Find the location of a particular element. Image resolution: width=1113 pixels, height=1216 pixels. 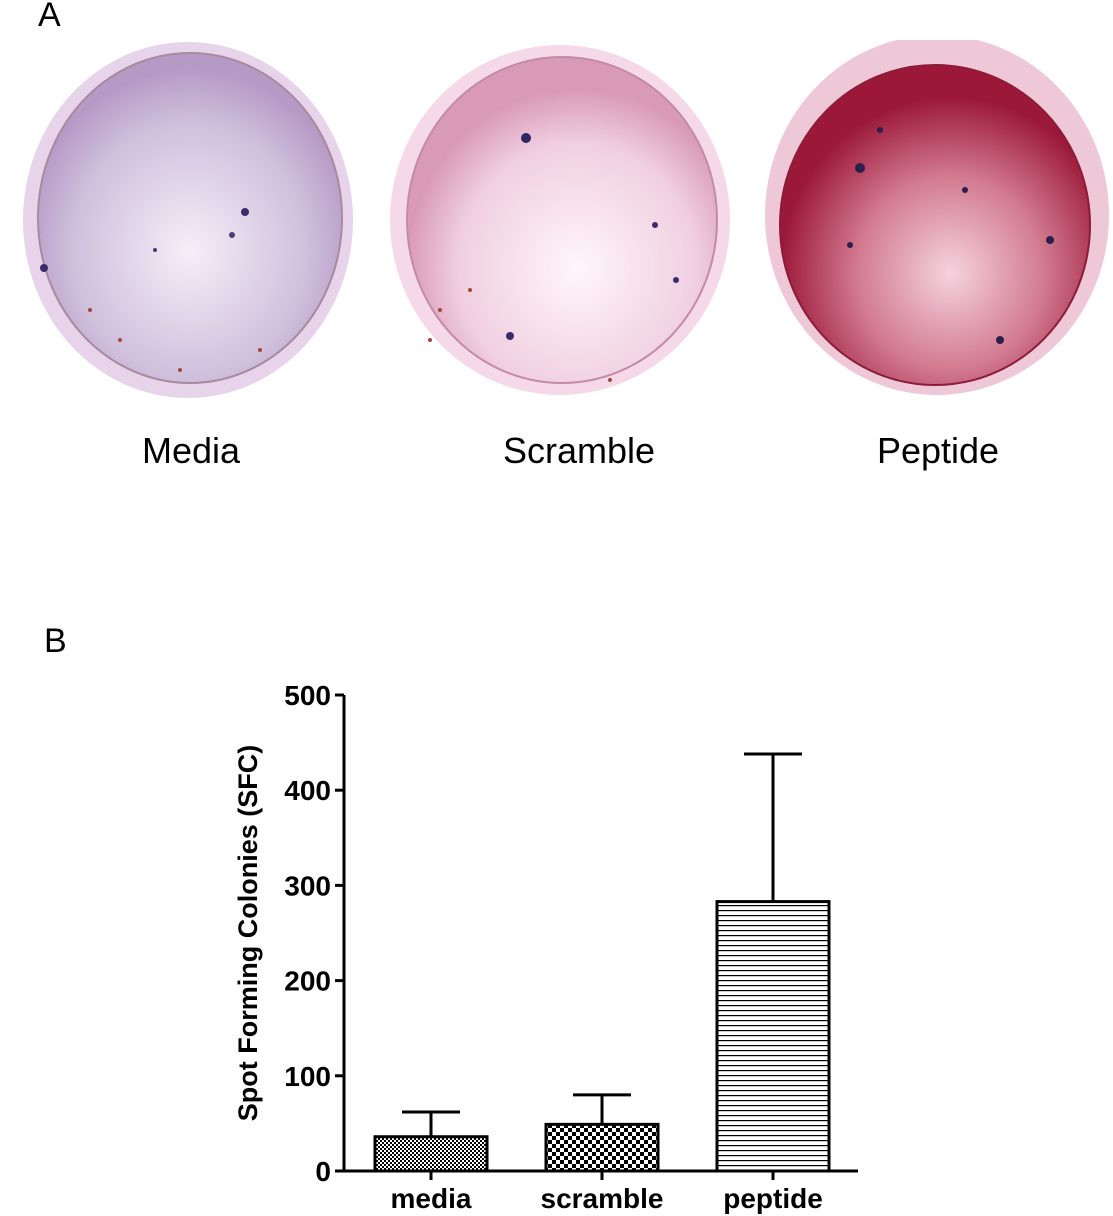

bar-peptide is located at coordinates (773, 962).